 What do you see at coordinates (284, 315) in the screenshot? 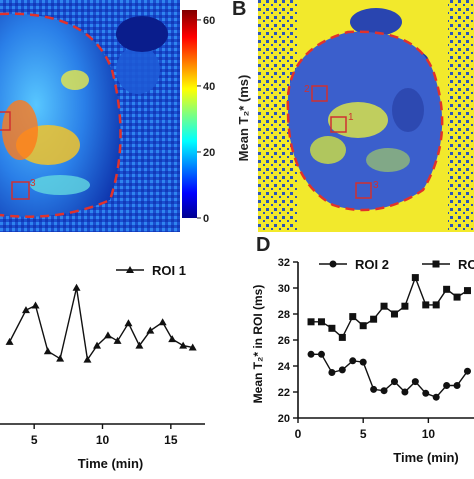
I see `y-tick-label: 28` at bounding box center [284, 315].